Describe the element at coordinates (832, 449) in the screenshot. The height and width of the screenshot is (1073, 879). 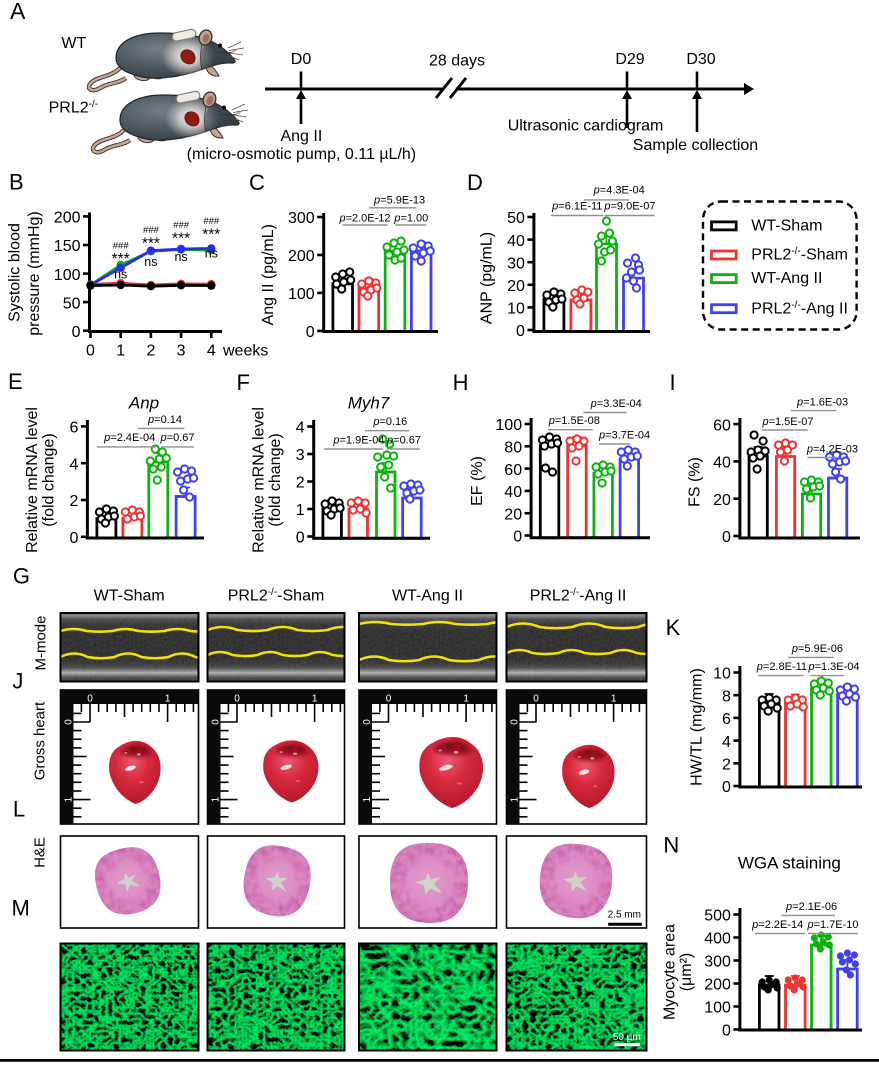
I see `svg-text: p=4.2E-03` at that location.